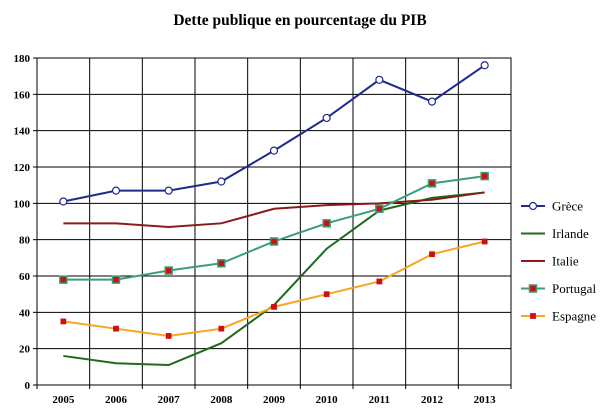 Image resolution: width=600 pixels, height=419 pixels. I want to click on y-tick-label: 120, so click(22, 168).